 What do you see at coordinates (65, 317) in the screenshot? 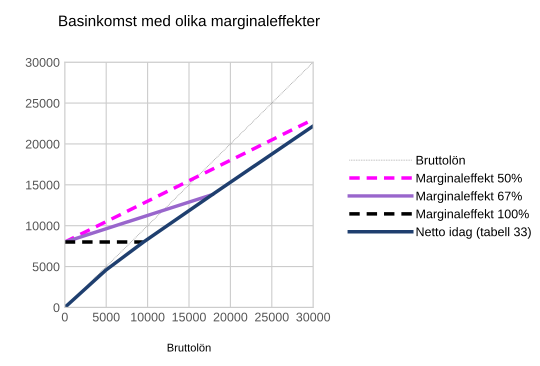
I see `x-tick-label: 0` at bounding box center [65, 317].